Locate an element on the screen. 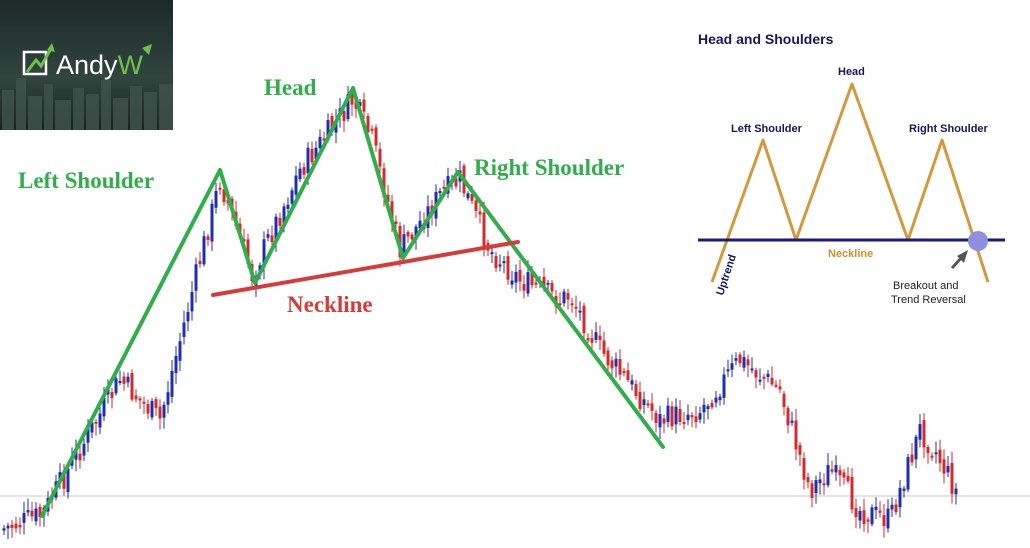 The height and width of the screenshot is (548, 1030). head-label: Head is located at coordinates (290, 87).